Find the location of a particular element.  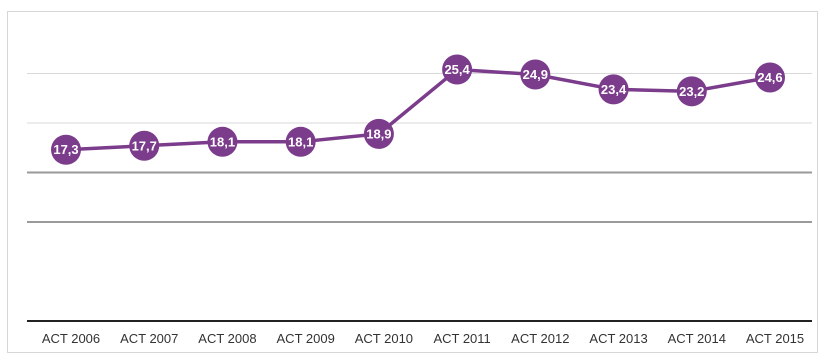

x-tick-label: ACT 2008 is located at coordinates (227, 338).